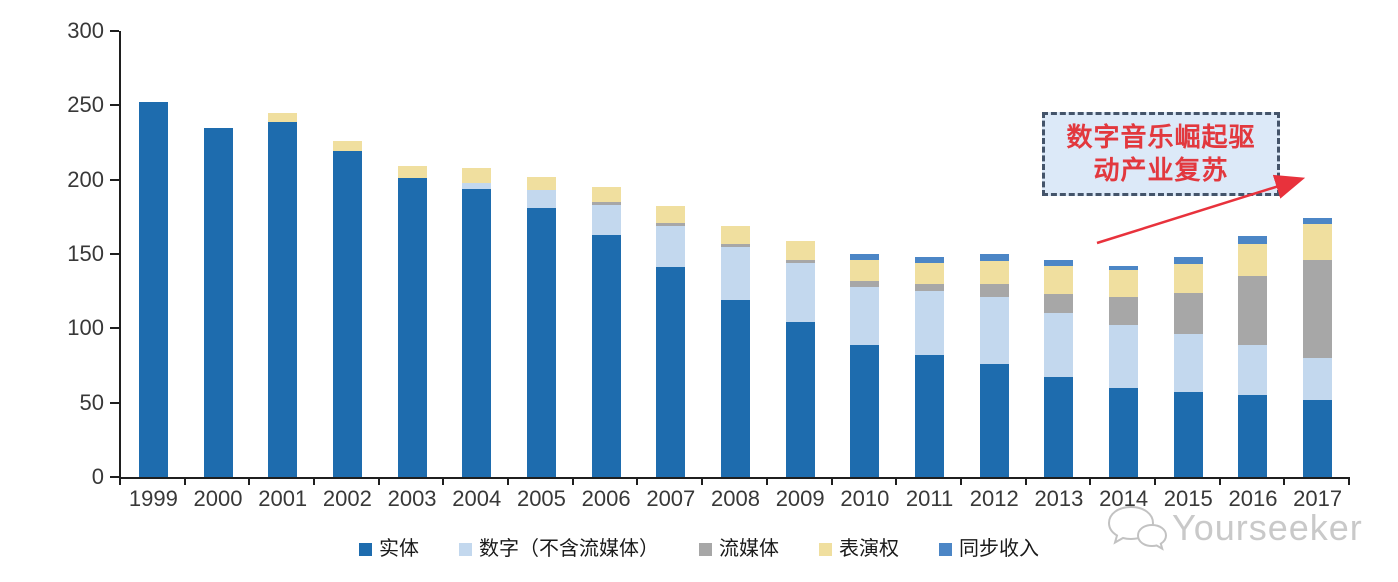  I want to click on bar-segment-streaming-2007, so click(671, 224).